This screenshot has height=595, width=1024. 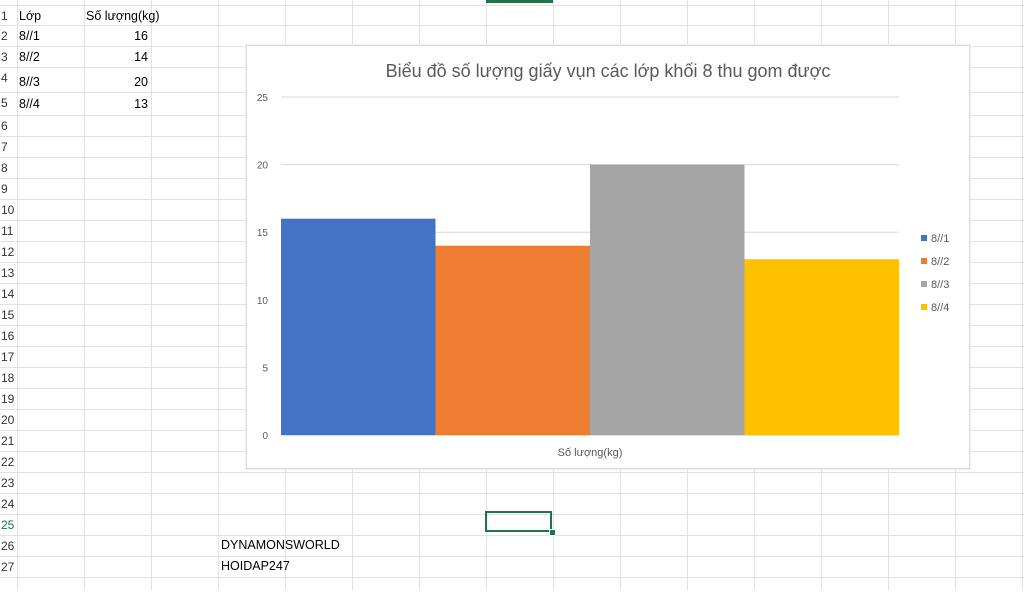 What do you see at coordinates (123, 16) in the screenshot?
I see `cell-b1-header: Số lượng(kg)` at bounding box center [123, 16].